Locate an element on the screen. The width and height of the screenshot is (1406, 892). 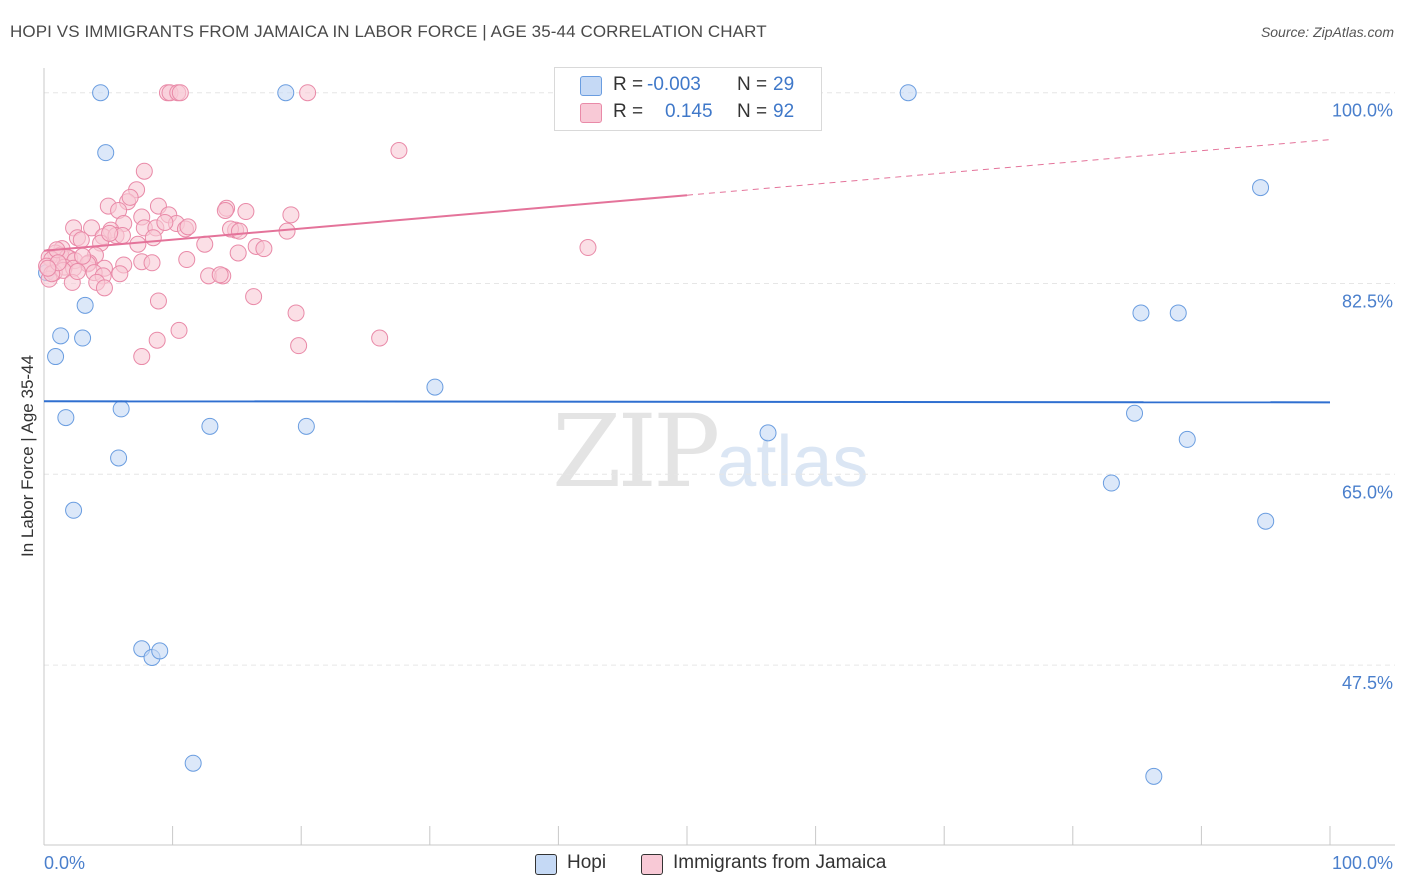
legend-n-value: 92 is located at coordinates (784, 111).